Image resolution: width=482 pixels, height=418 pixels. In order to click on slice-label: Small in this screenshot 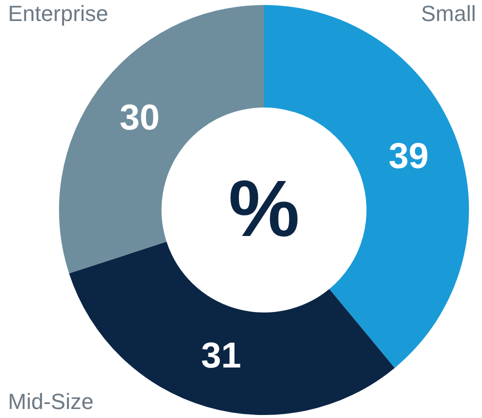, I will do `click(448, 13)`.